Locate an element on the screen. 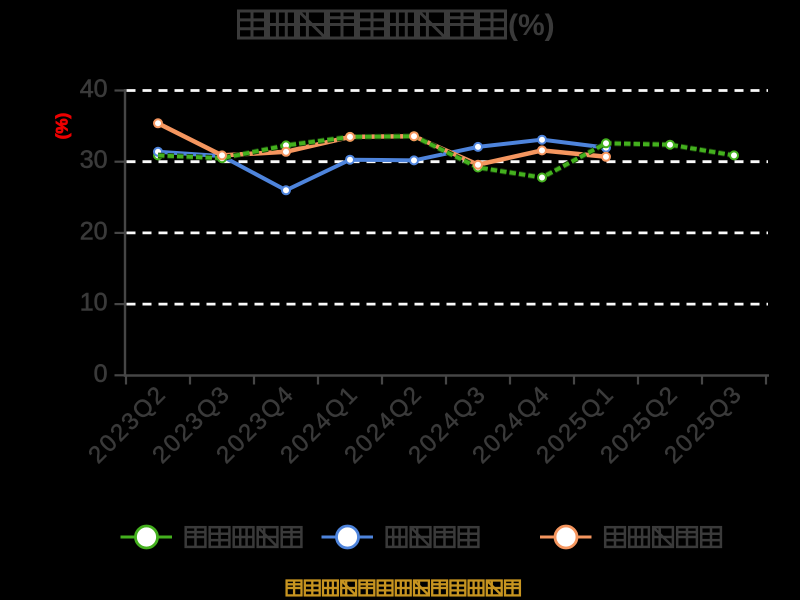 The width and height of the screenshot is (800, 600). svg-text: 20 is located at coordinates (94, 231).